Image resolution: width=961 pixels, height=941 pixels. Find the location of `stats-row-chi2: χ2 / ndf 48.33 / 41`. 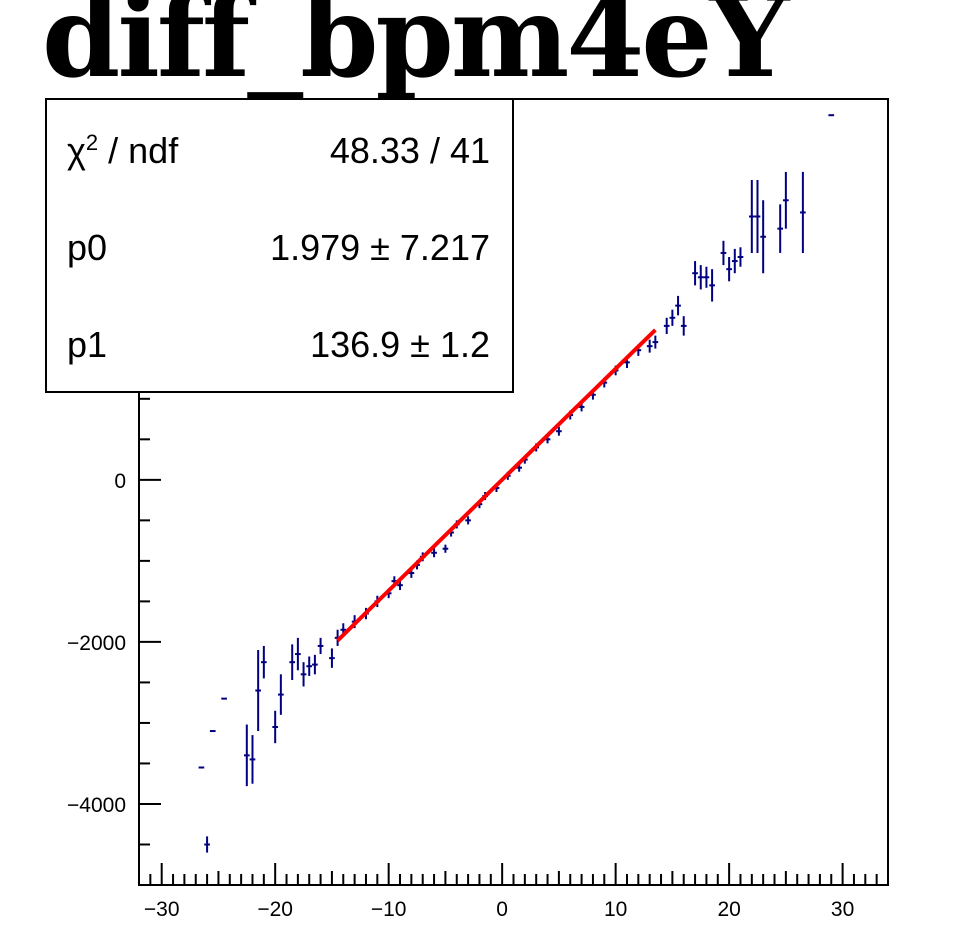

stats-row-chi2: χ2 / ndf 48.33 / 41 is located at coordinates (279, 160).